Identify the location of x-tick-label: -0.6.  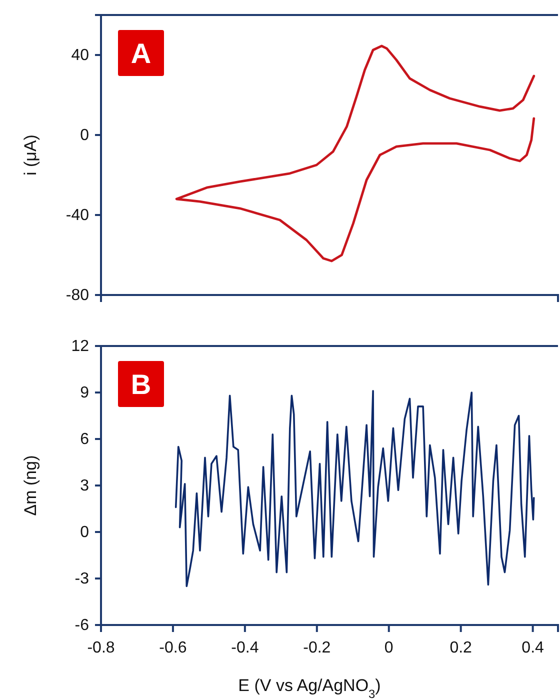
(173, 648).